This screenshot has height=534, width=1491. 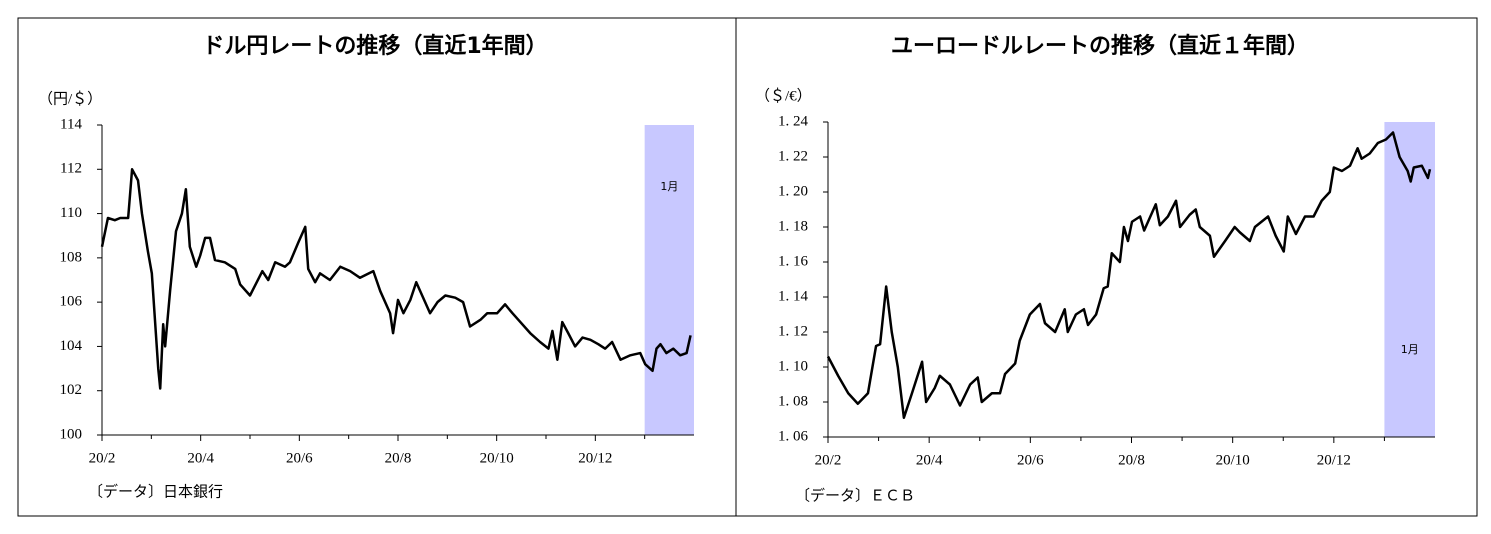 What do you see at coordinates (793, 366) in the screenshot?
I see `y-tick-label: 1. 10` at bounding box center [793, 366].